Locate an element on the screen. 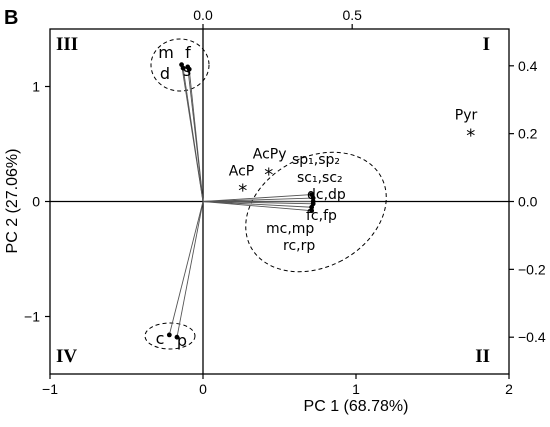 This screenshot has height=427, width=550. variable-label-m: m is located at coordinates (166, 52).